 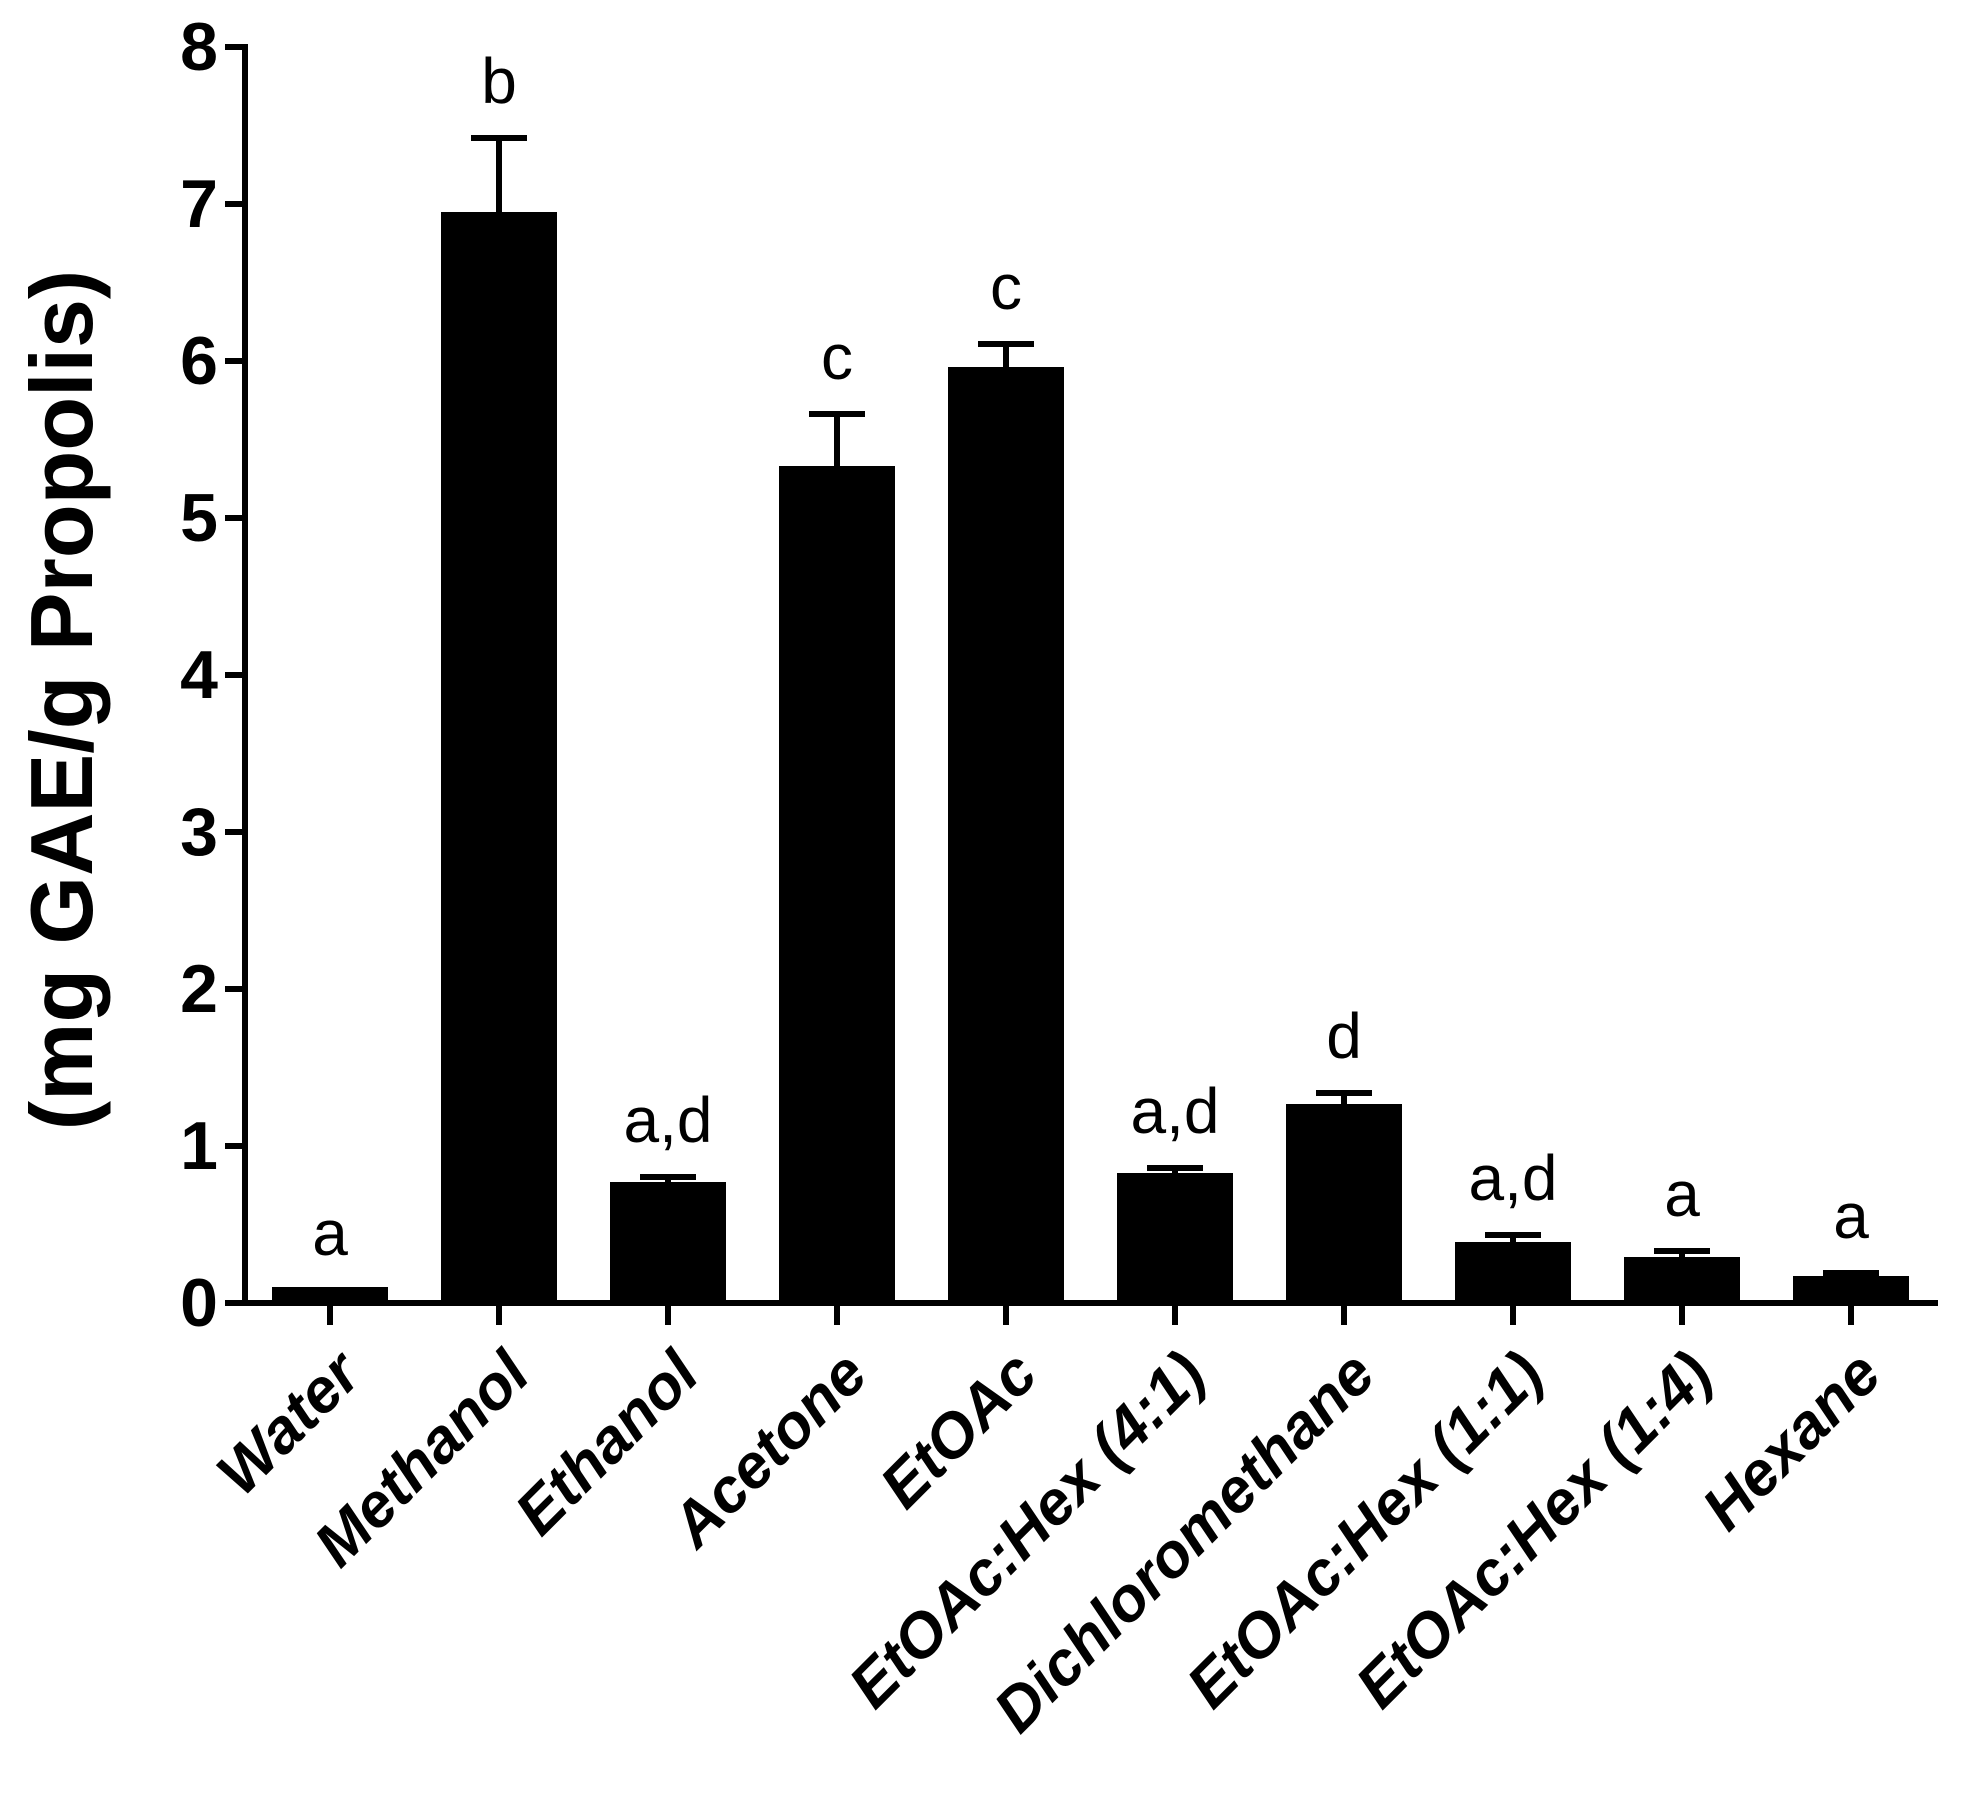 I want to click on y-axis-line, so click(x=245, y=675).